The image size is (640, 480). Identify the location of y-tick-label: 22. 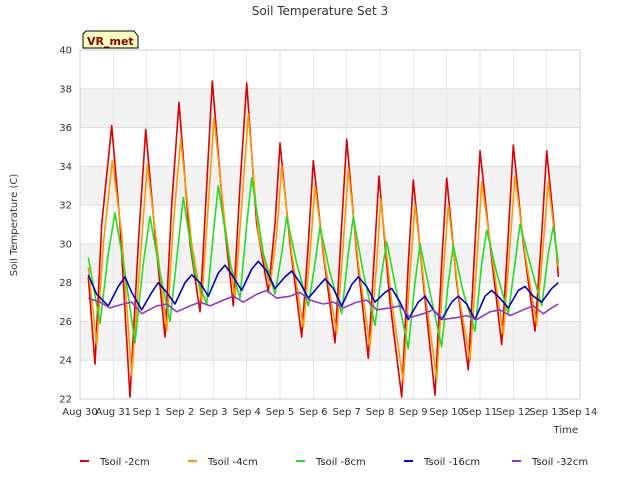
(65, 400).